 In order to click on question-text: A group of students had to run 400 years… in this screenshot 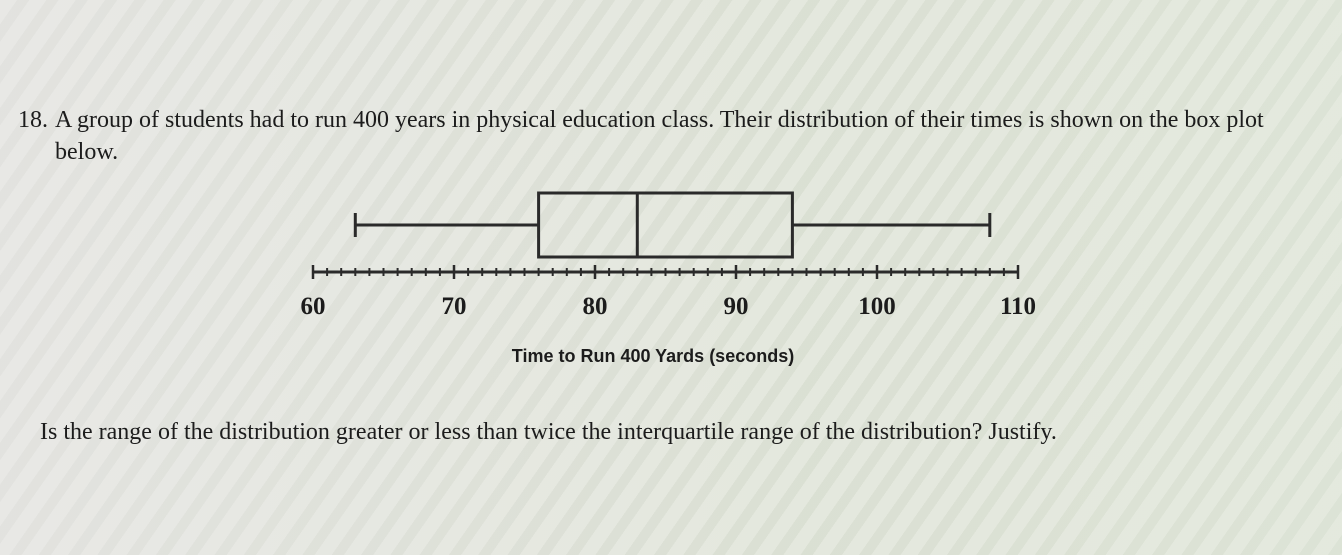, I will do `click(659, 136)`.